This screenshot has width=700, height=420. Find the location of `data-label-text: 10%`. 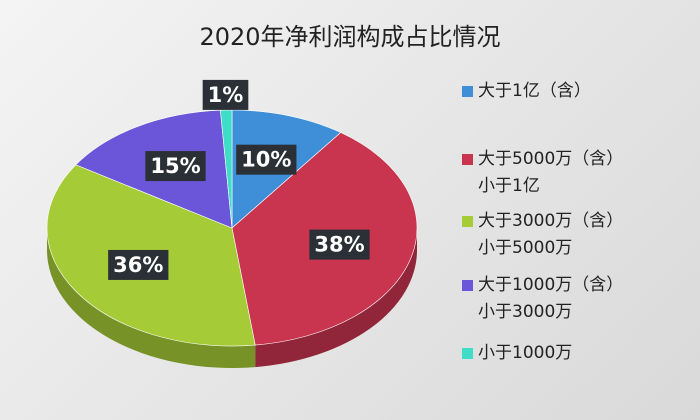

data-label-text: 10% is located at coordinates (266, 160).